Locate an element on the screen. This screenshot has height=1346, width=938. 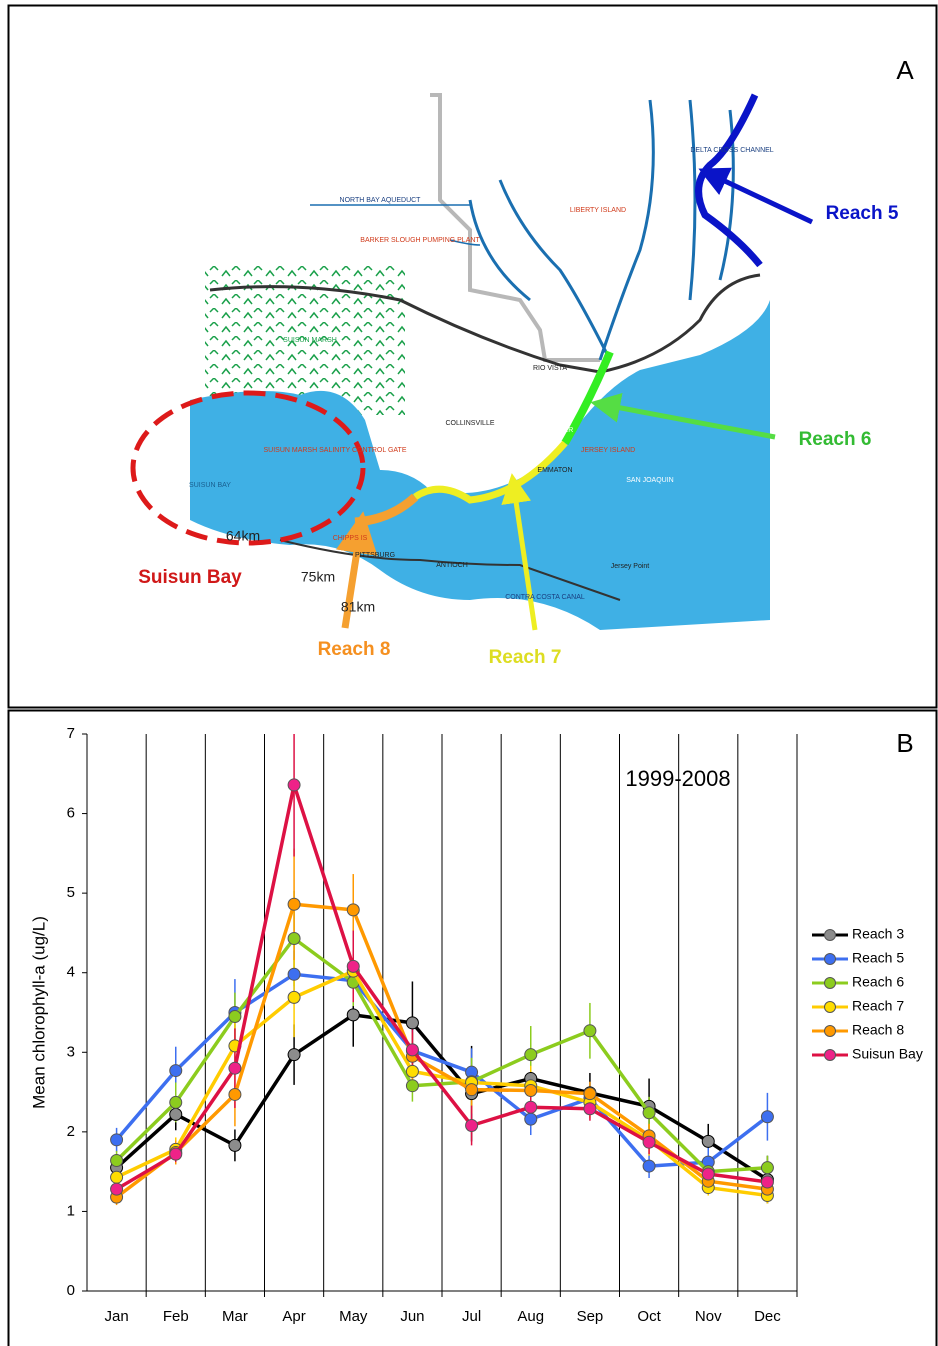
reach-label: Reach 6 is located at coordinates (835, 439).